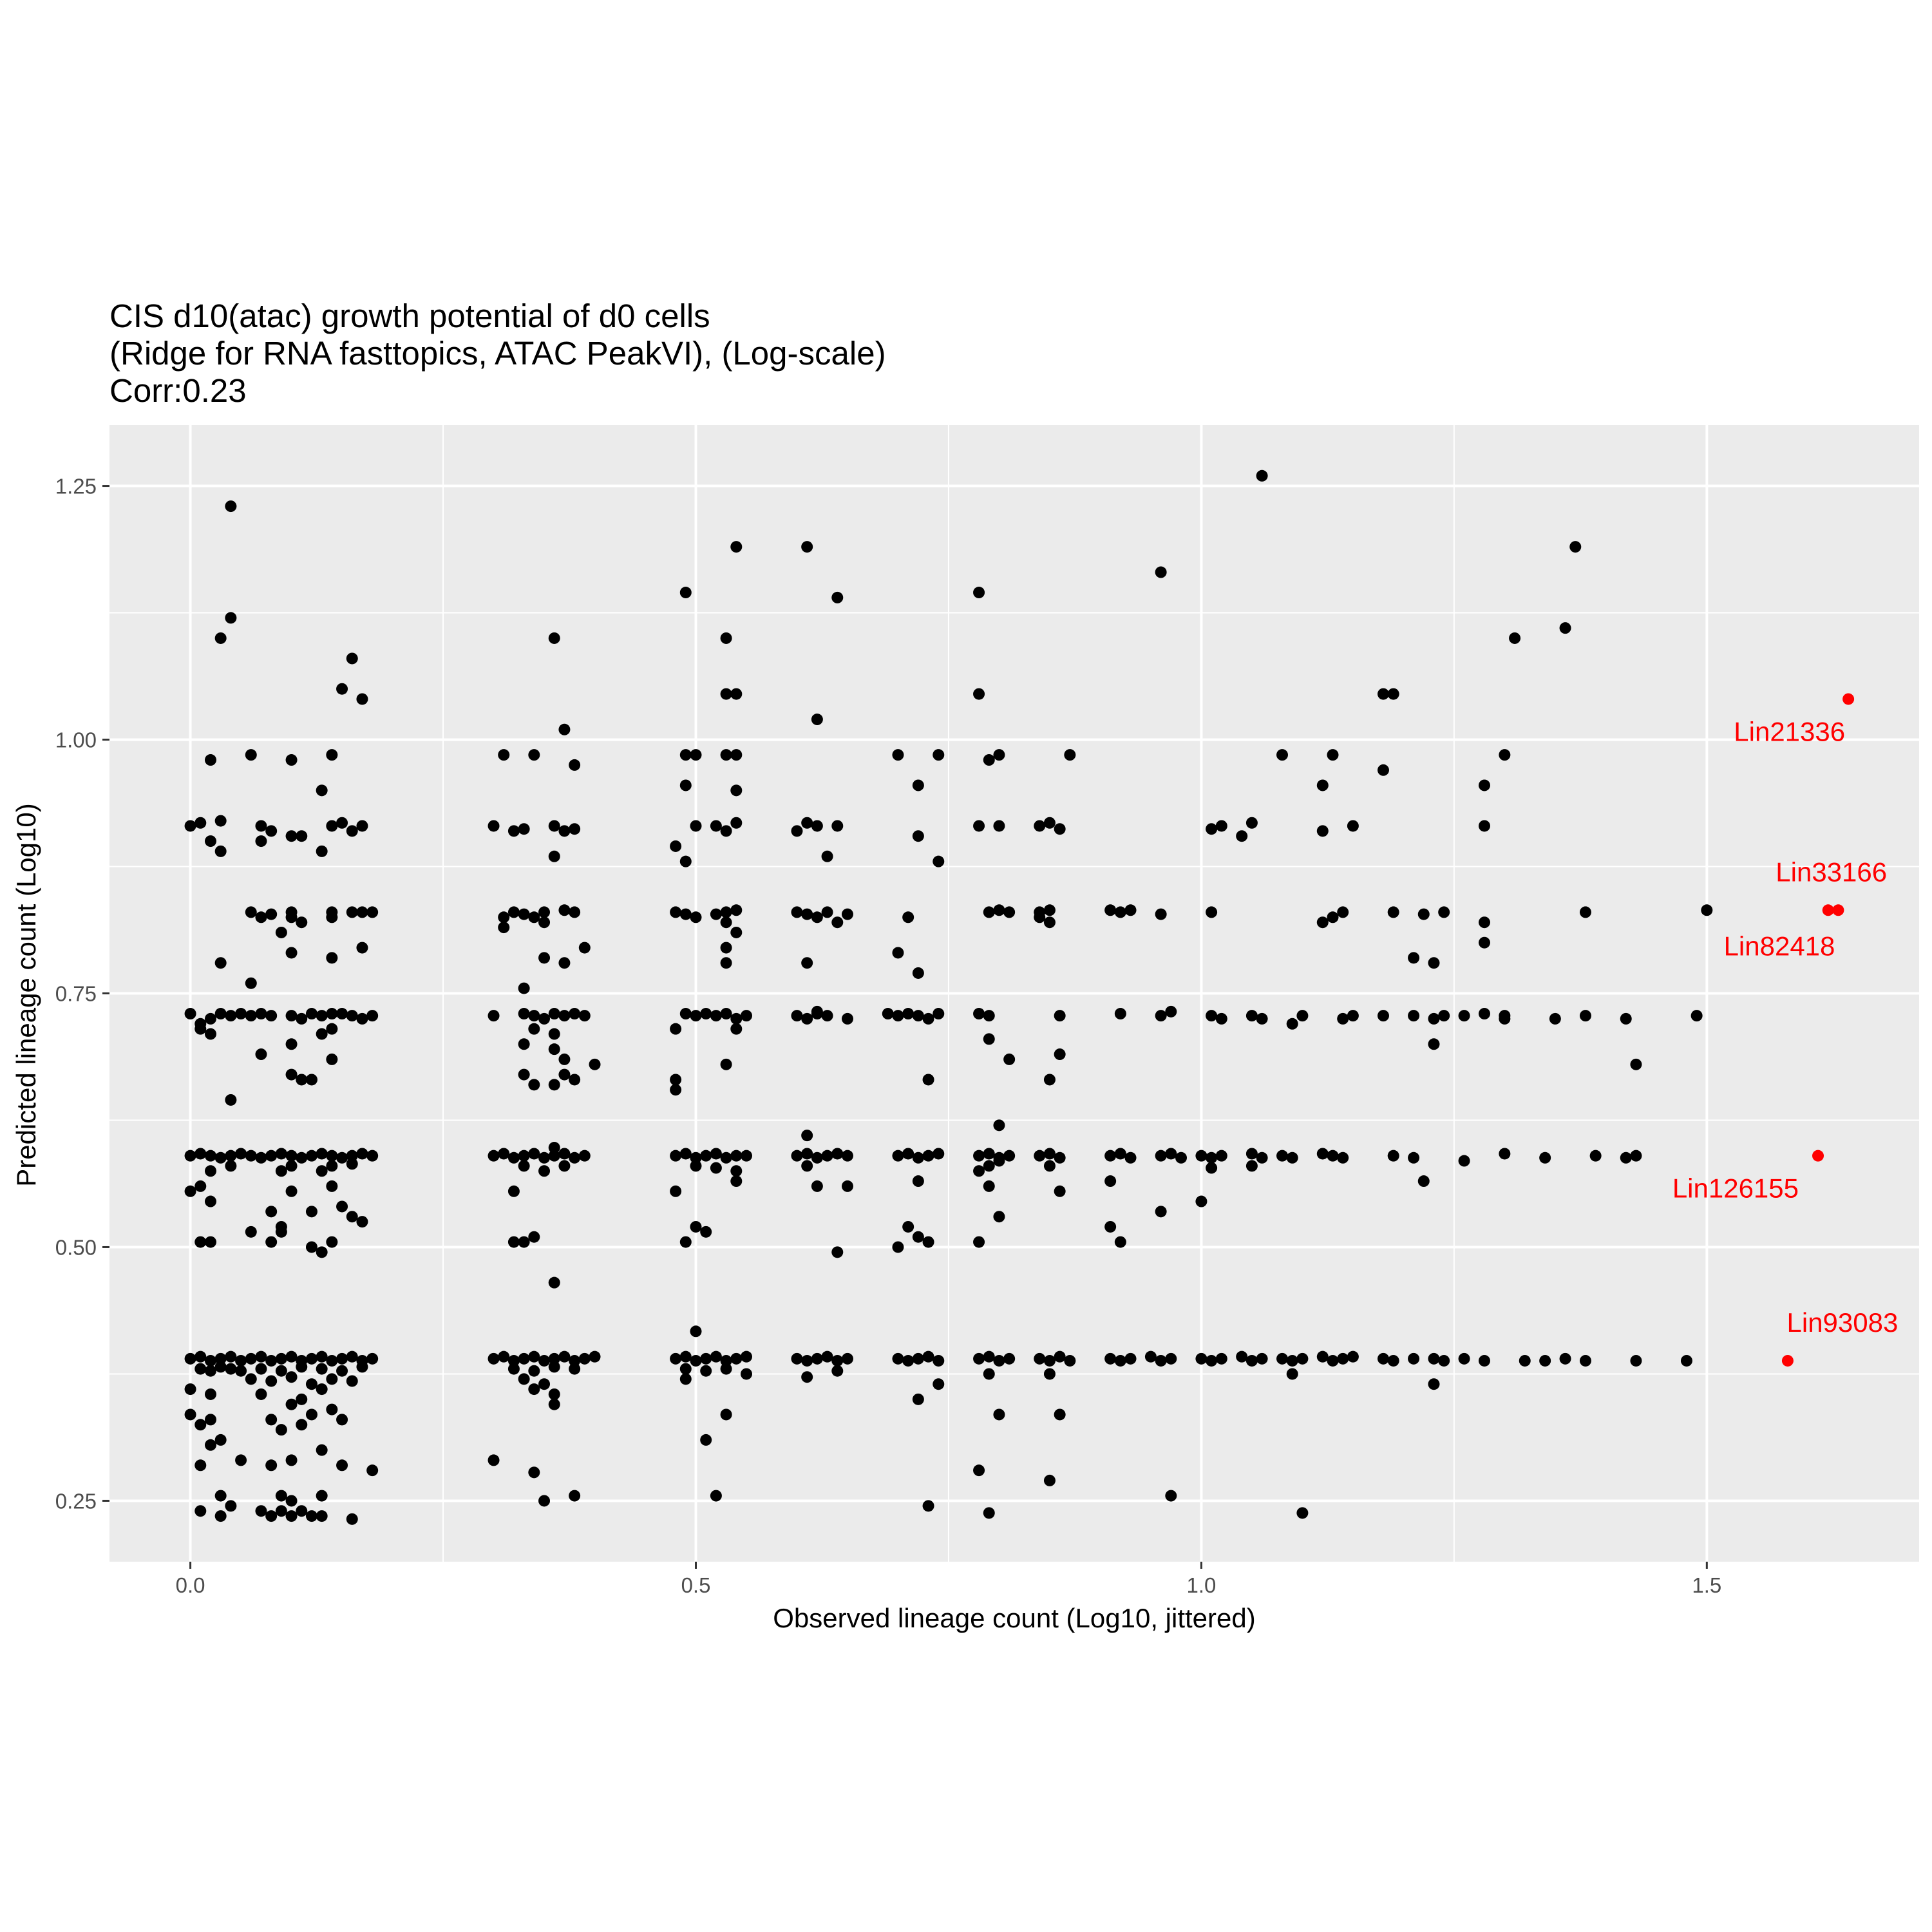 Image resolution: width=1932 pixels, height=1932 pixels. Describe the element at coordinates (1706, 1585) in the screenshot. I see `x-tick-label: 1.5` at that location.